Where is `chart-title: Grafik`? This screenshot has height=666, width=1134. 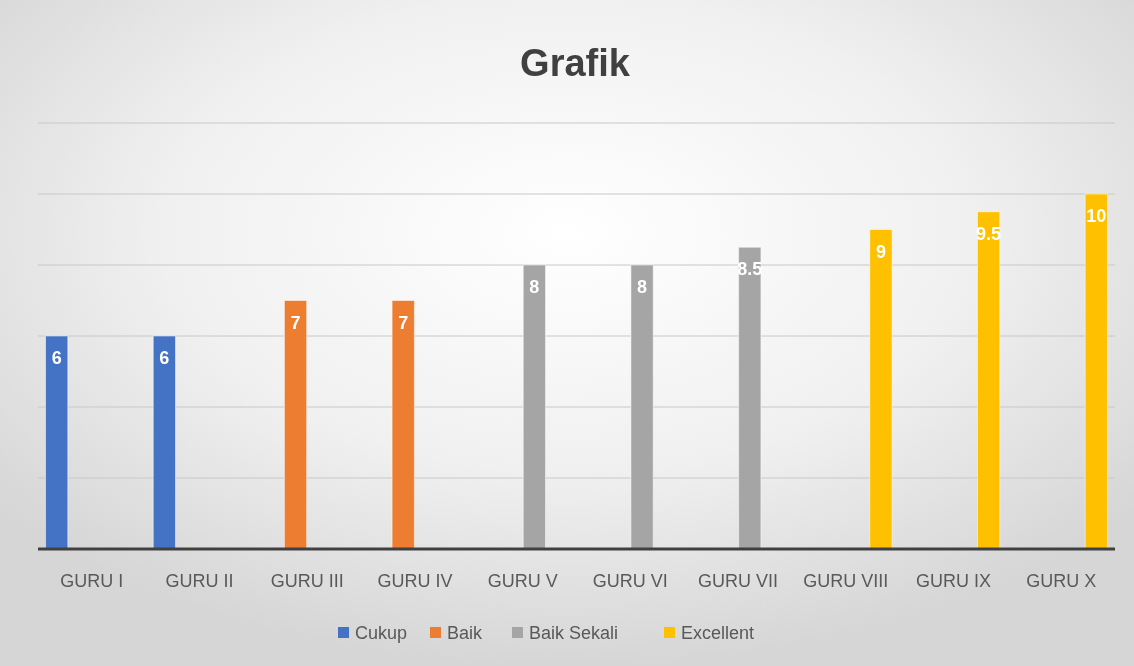
chart-title: Grafik is located at coordinates (575, 63).